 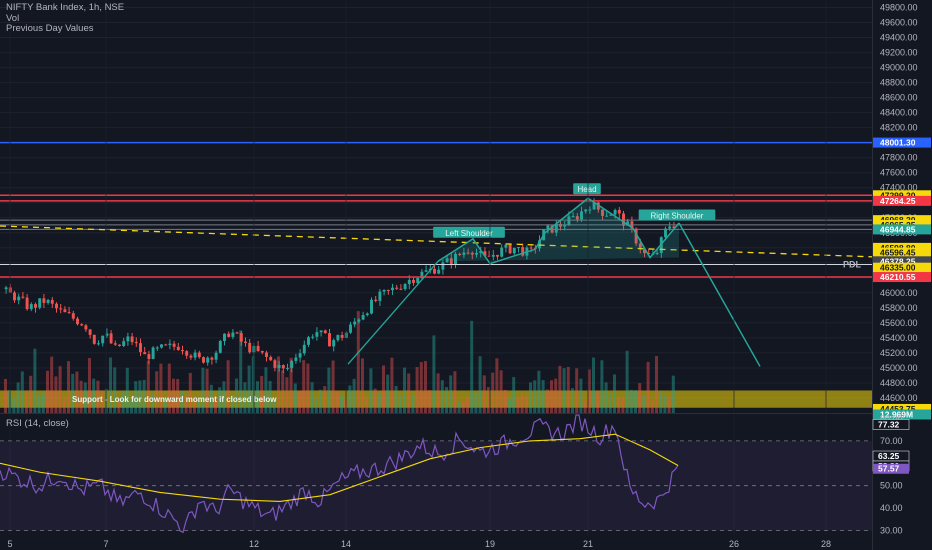 I want to click on price-tick-label: 48800.00, so click(x=899, y=83).